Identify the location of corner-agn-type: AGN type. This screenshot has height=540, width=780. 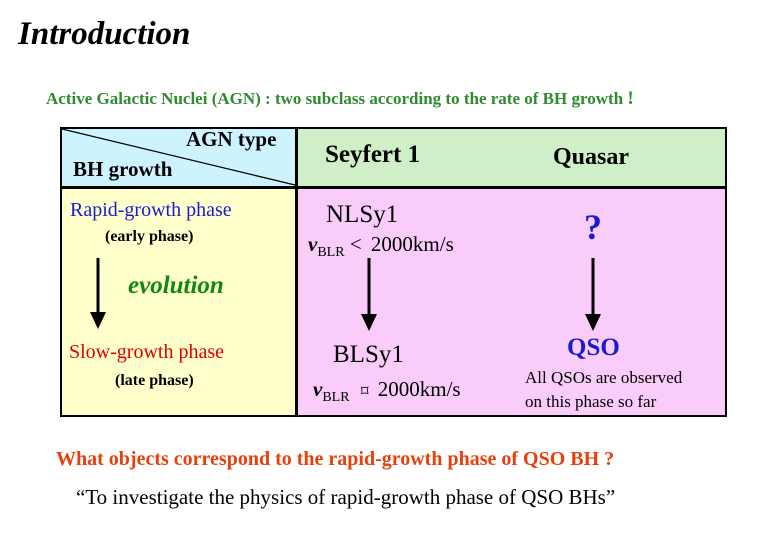
(231, 139).